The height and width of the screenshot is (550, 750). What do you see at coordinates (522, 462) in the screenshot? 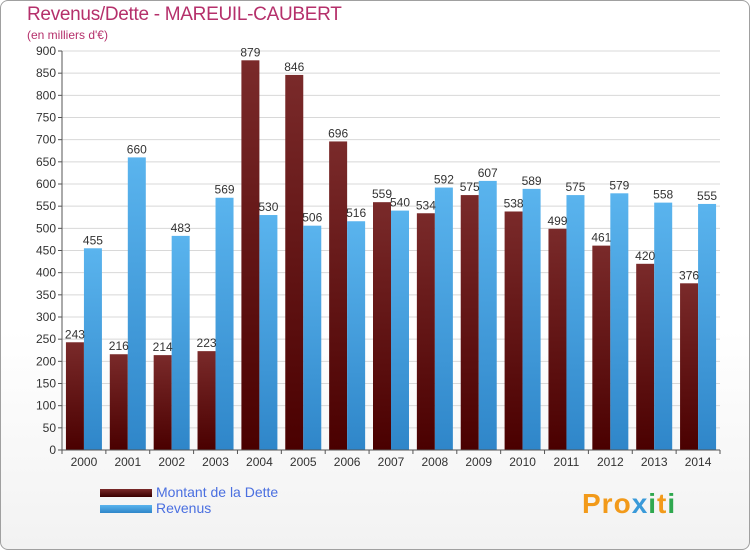
I see `x-tick-label: 2010` at bounding box center [522, 462].